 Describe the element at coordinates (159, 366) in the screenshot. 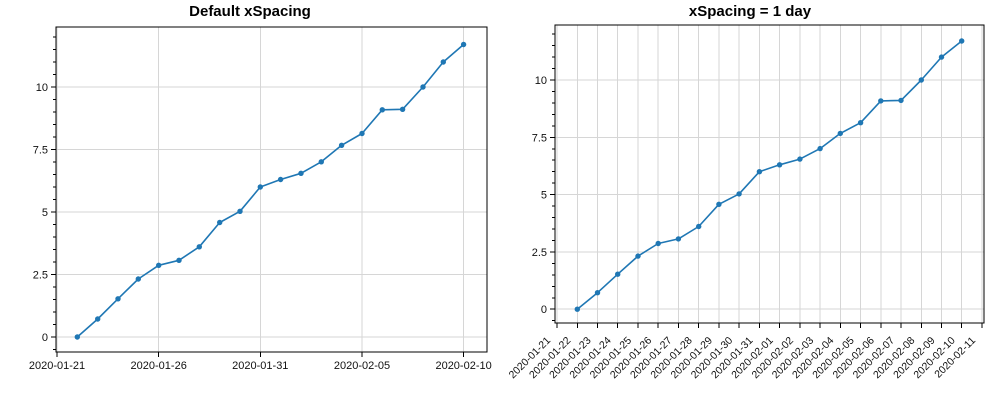

I see `x-axis-tick-label: 2020-01-26` at that location.